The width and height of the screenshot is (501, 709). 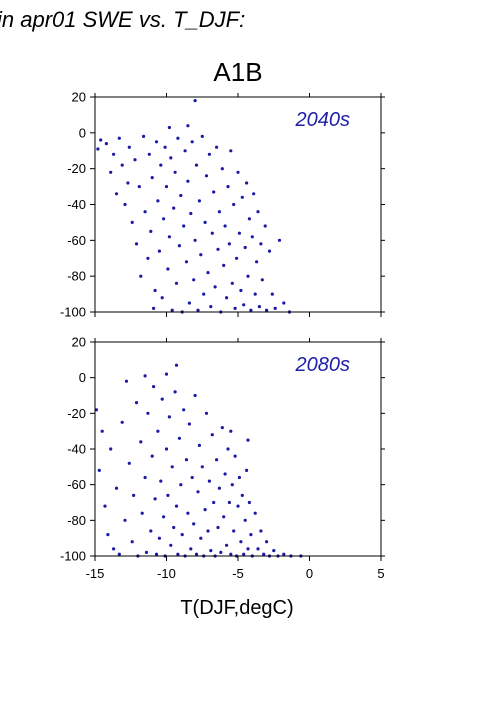 What do you see at coordinates (76, 520) in the screenshot?
I see `y-tick-label: -80` at bounding box center [76, 520].